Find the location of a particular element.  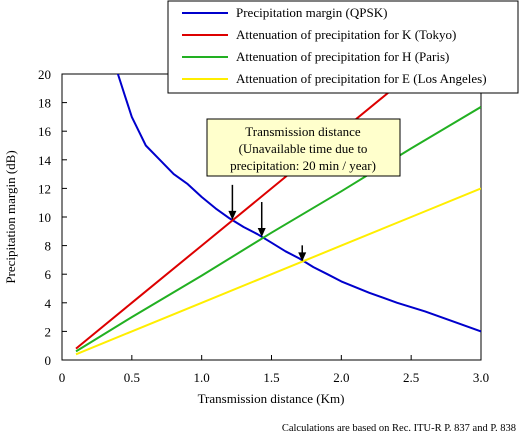

y-tick-label: 18 is located at coordinates (44, 103).